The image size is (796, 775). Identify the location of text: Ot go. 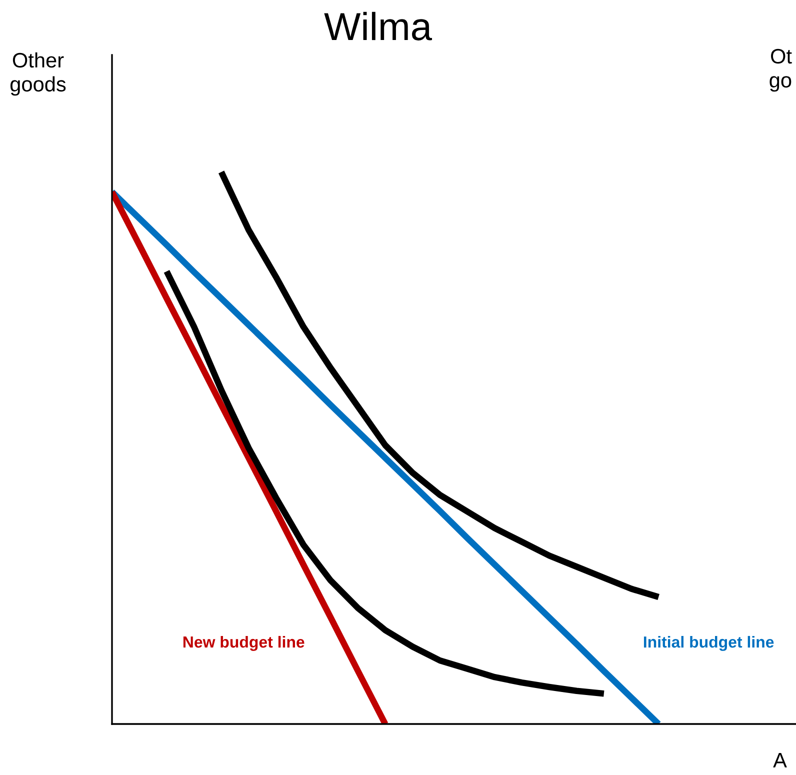
(781, 70).